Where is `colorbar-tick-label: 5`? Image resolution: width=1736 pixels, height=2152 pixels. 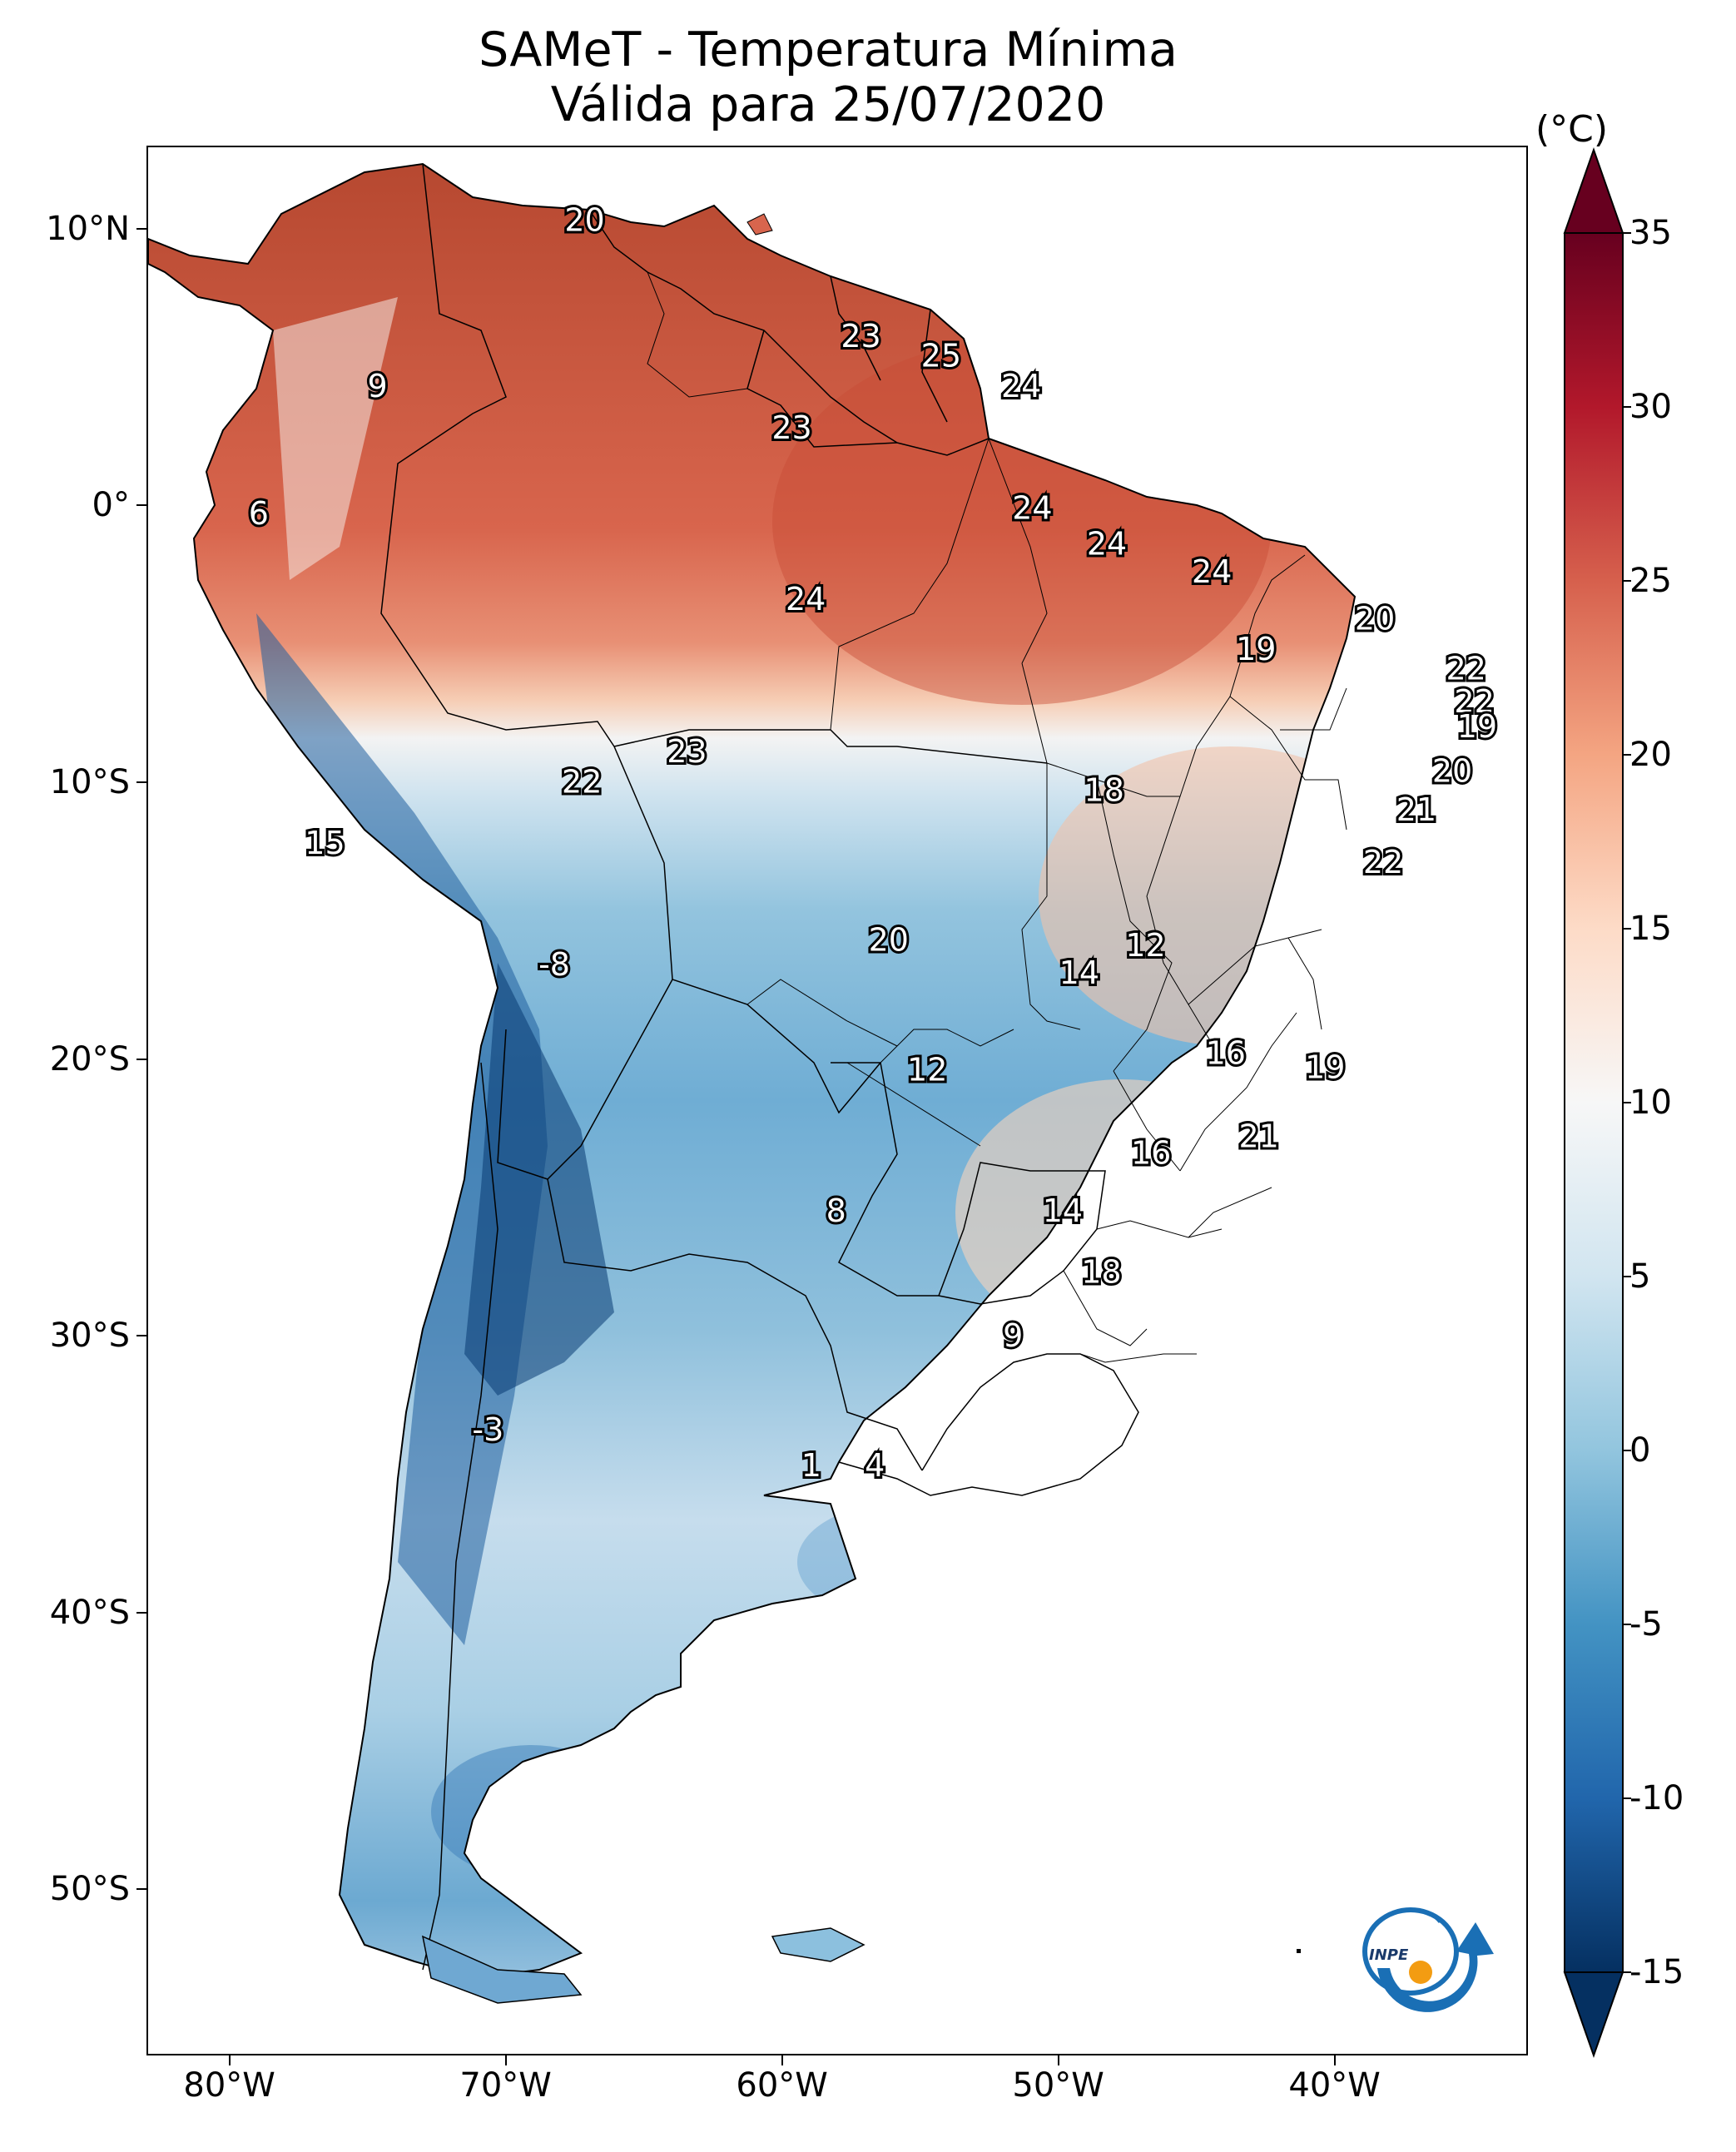 colorbar-tick-label: 5 is located at coordinates (1640, 1276).